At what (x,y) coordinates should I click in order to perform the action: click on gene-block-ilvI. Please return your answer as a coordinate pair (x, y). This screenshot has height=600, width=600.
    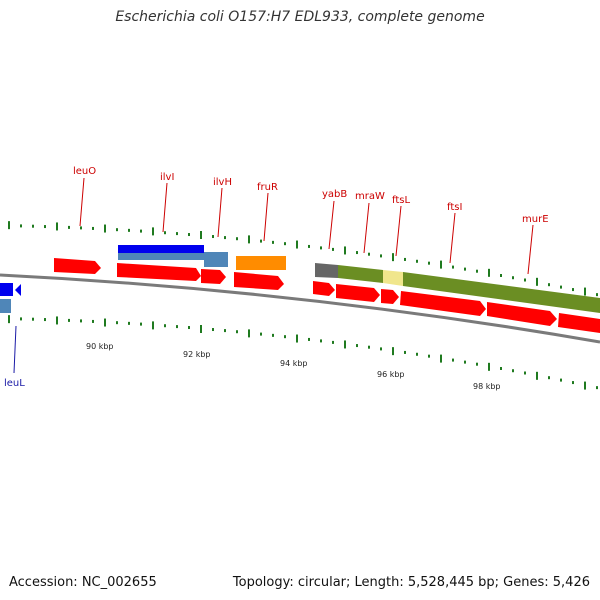
    Looking at the image, I should click on (161, 249).